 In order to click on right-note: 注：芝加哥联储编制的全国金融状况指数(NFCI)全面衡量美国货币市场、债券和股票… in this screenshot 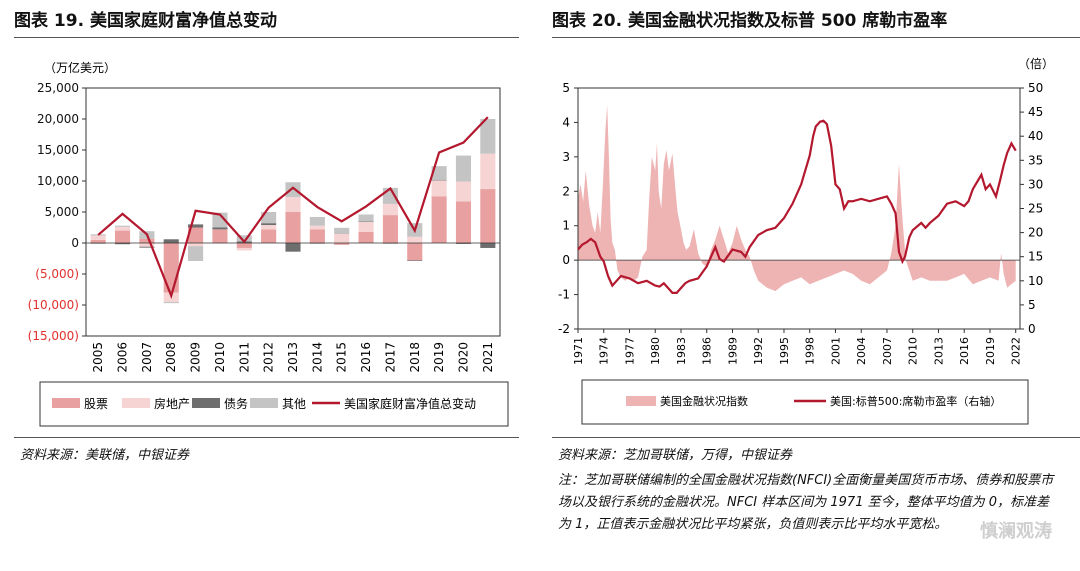, I will do `click(806, 502)`.